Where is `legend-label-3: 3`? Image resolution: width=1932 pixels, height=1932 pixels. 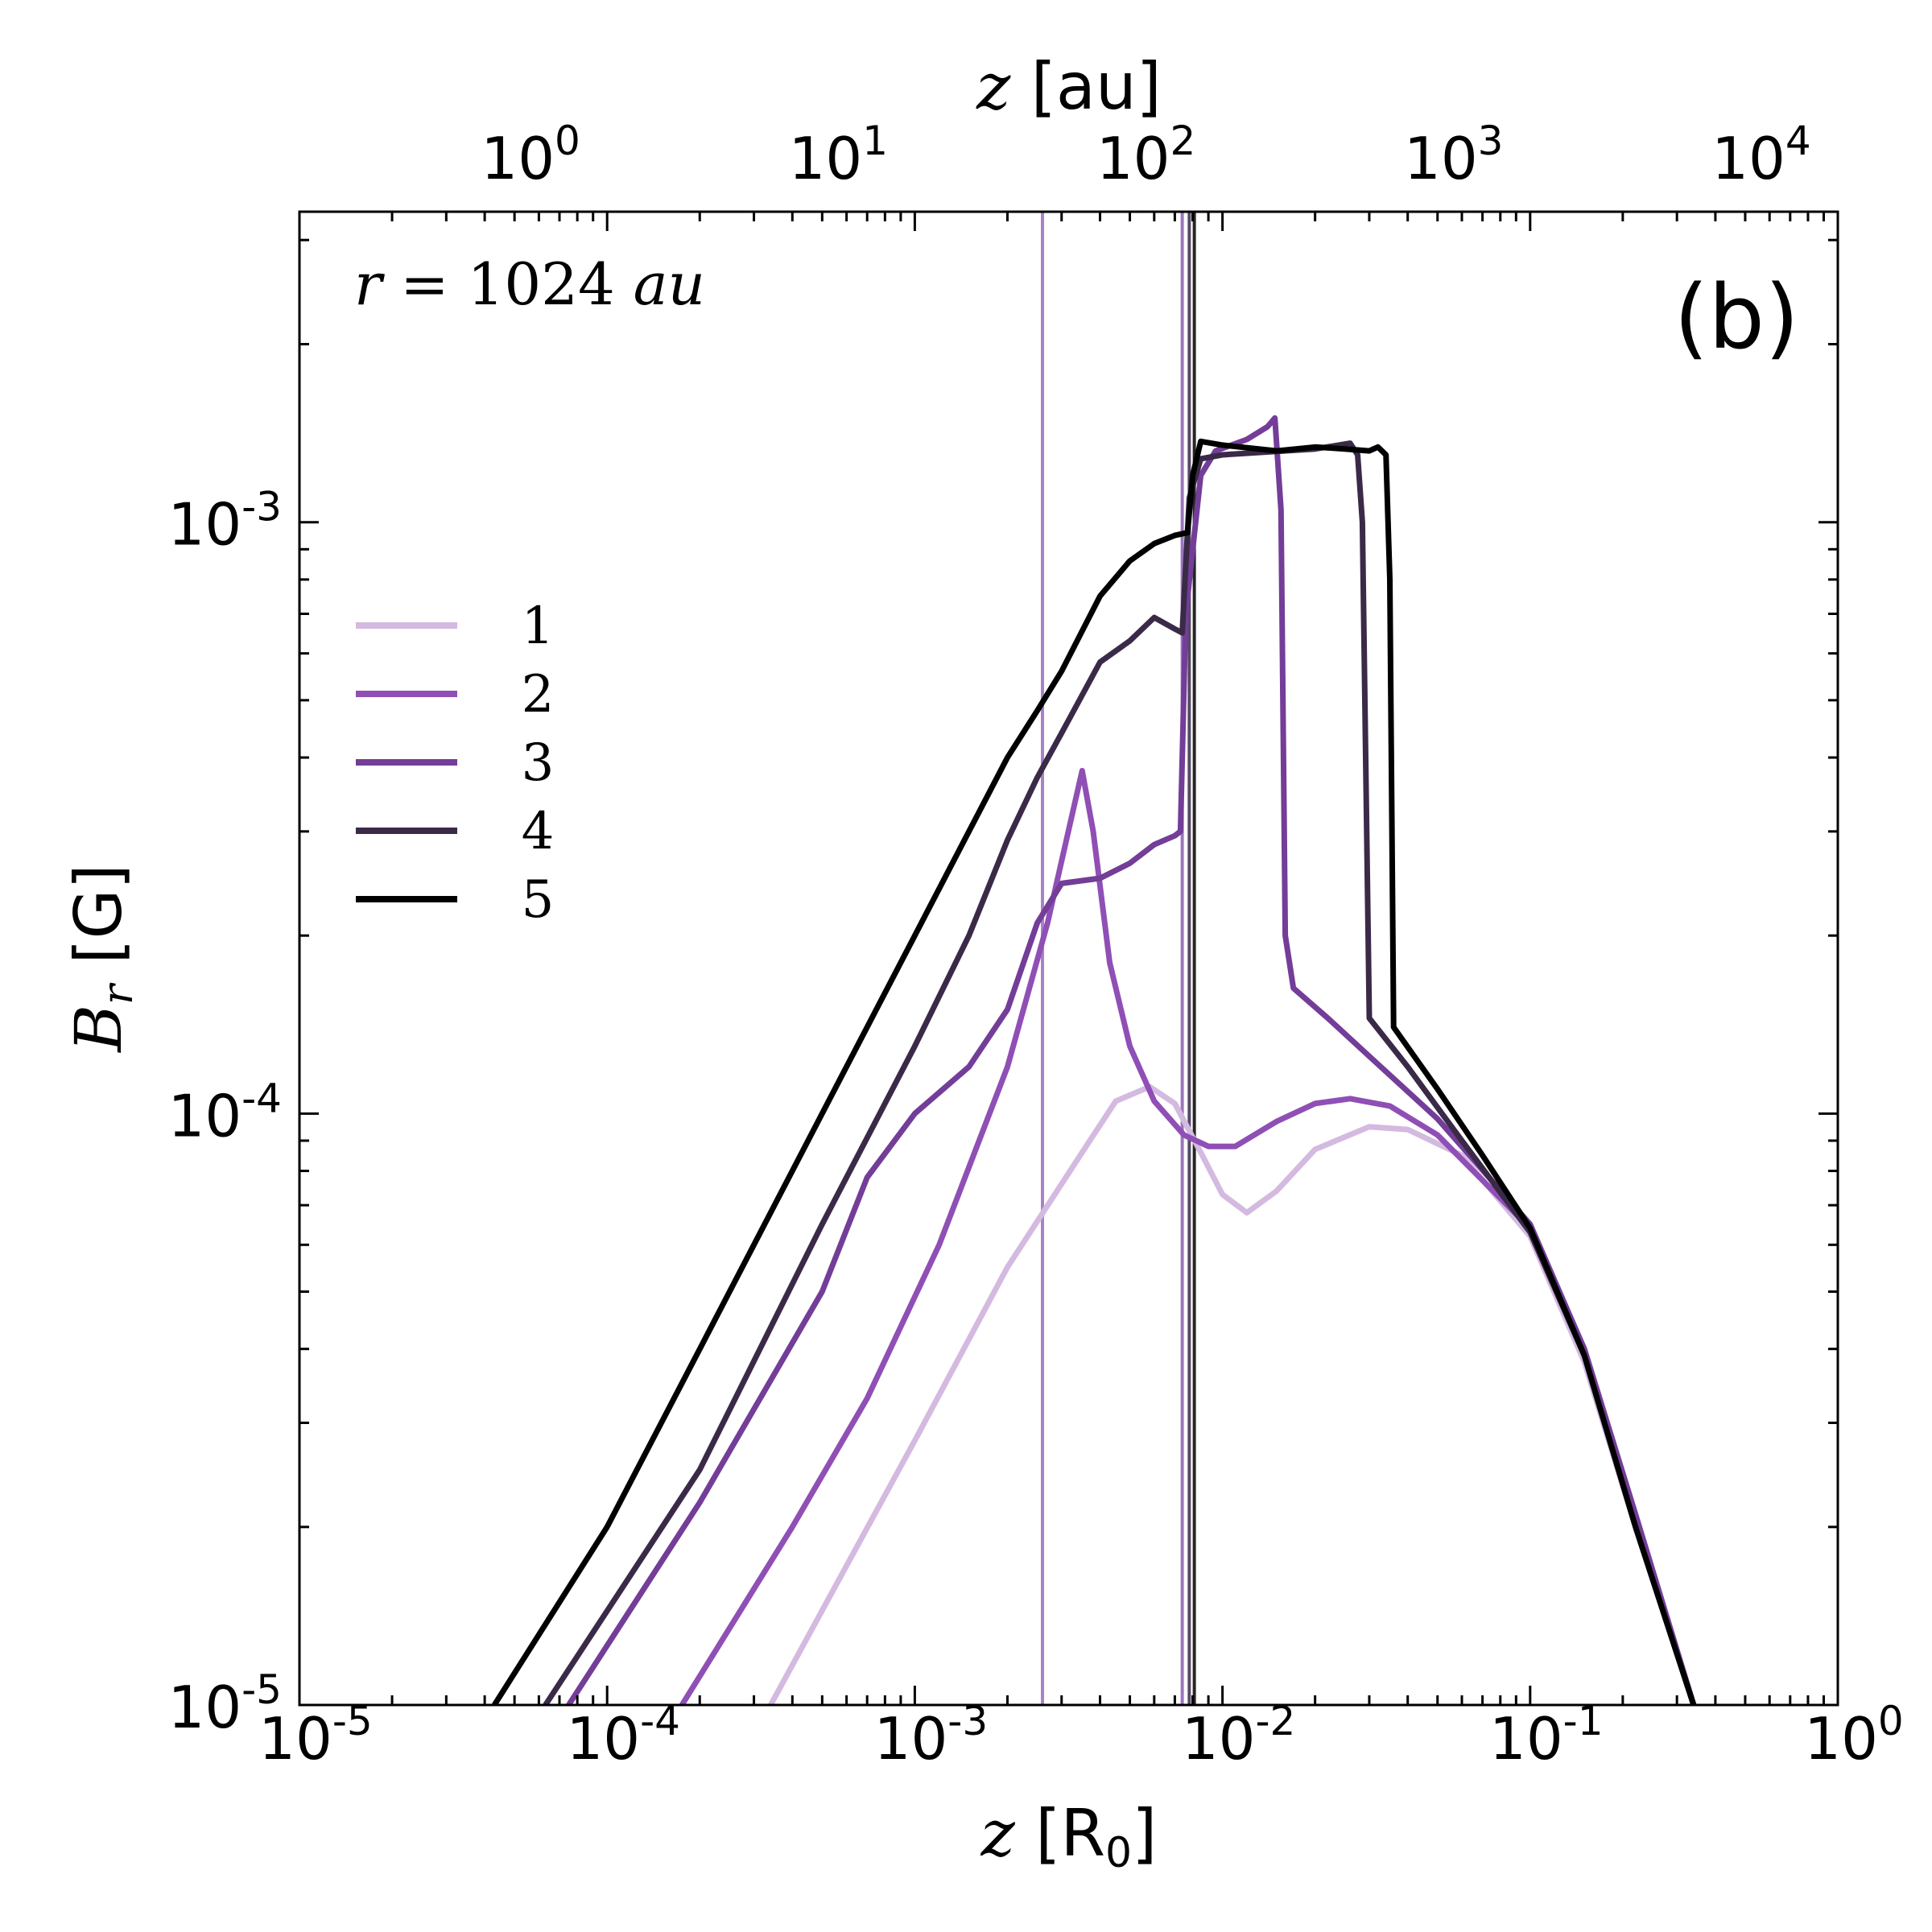 legend-label-3: 3 is located at coordinates (538, 763).